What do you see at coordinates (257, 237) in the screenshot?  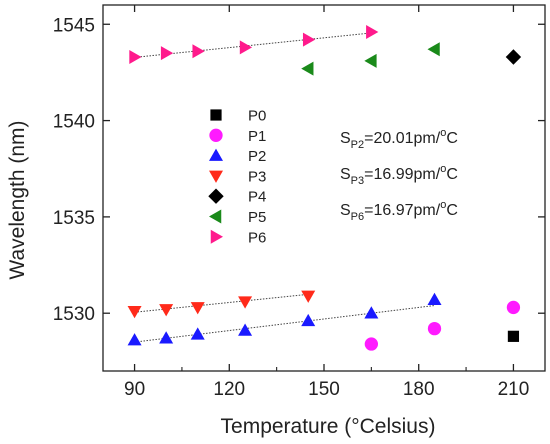 I see `legend-label-p6: P6` at bounding box center [257, 237].